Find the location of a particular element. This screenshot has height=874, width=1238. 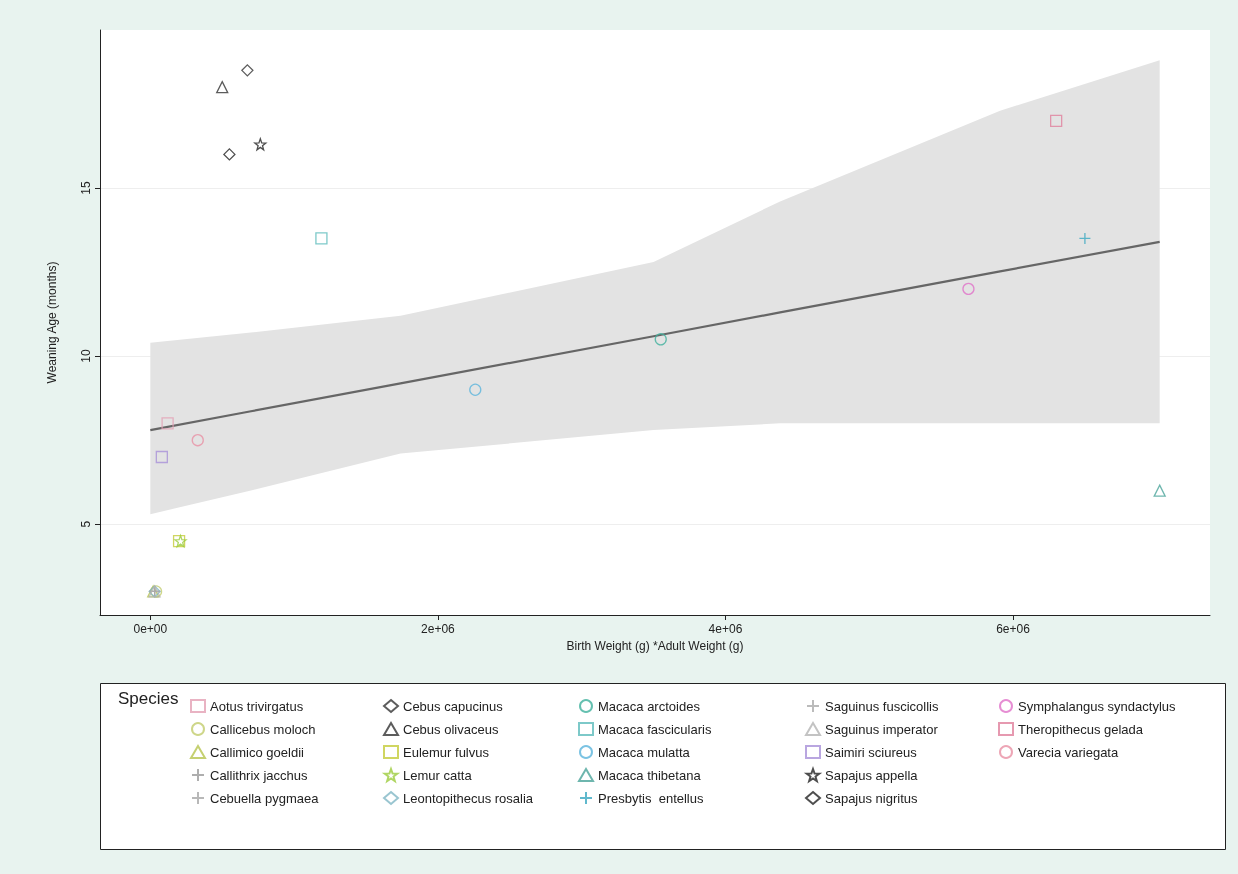

legend-label: Sapajus nigritus is located at coordinates (871, 798).